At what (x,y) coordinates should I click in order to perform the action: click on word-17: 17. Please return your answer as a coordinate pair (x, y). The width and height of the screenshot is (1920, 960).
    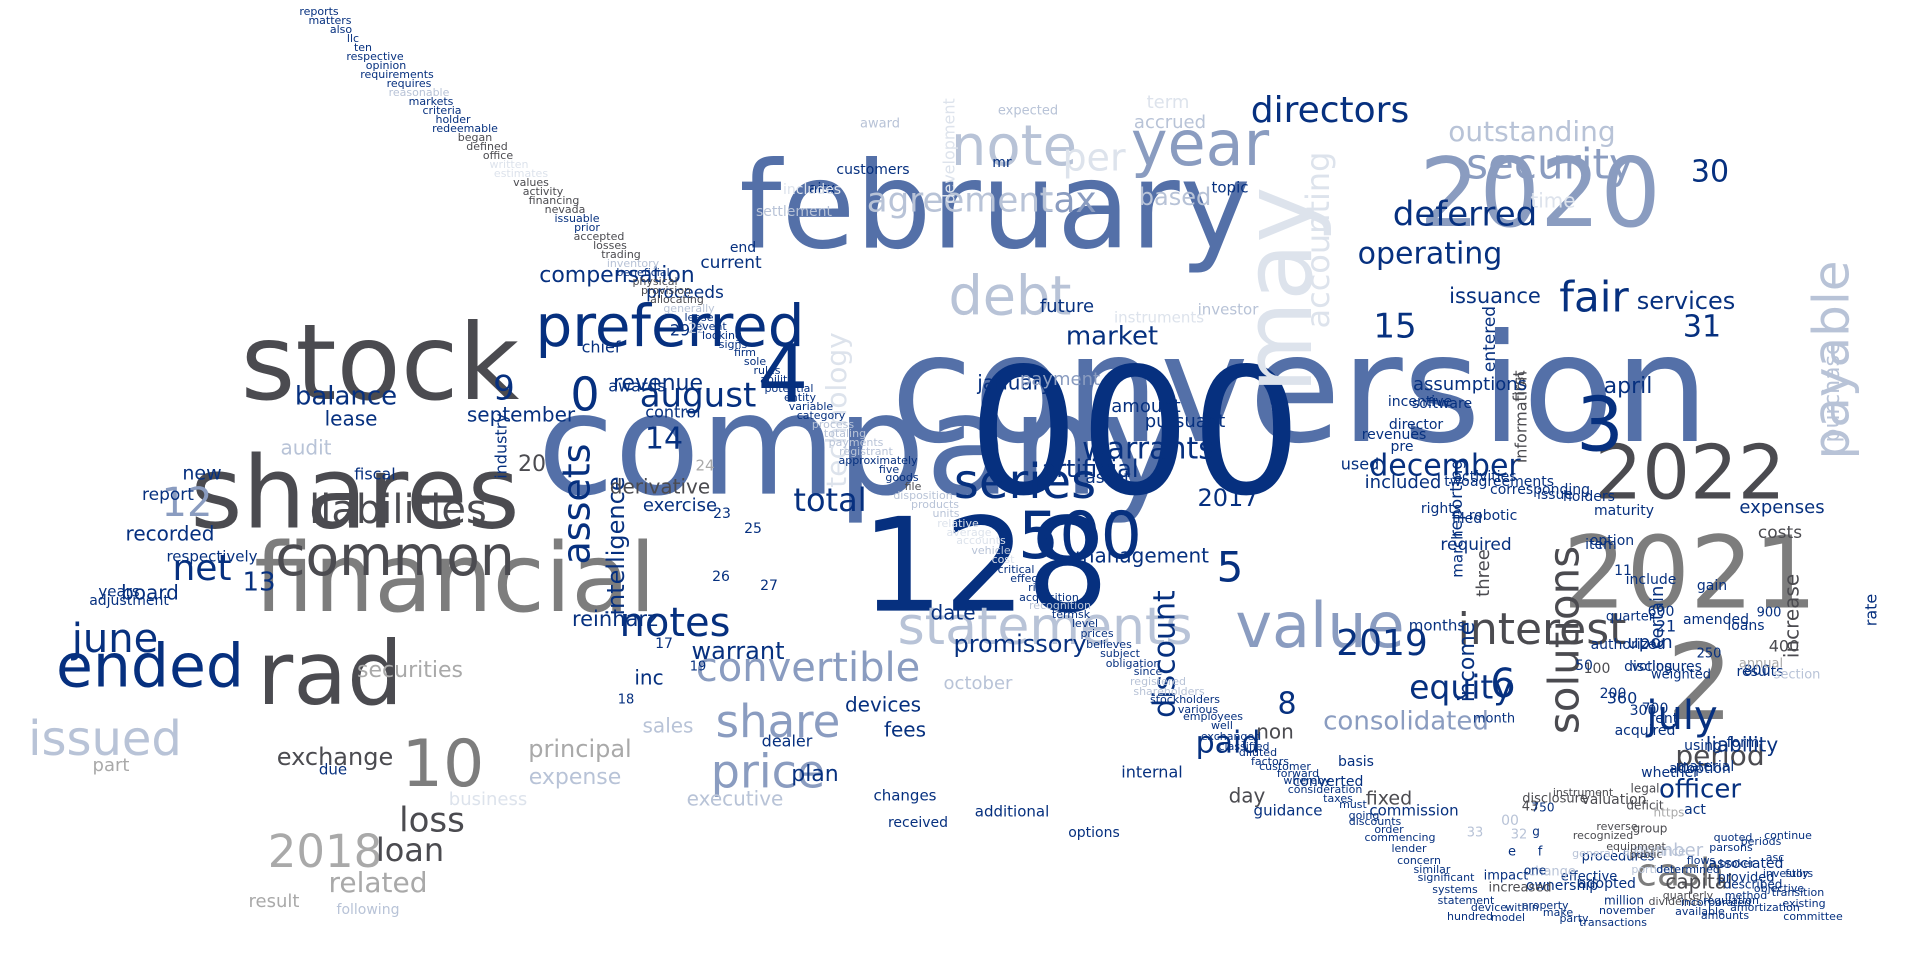
    Looking at the image, I should click on (664, 644).